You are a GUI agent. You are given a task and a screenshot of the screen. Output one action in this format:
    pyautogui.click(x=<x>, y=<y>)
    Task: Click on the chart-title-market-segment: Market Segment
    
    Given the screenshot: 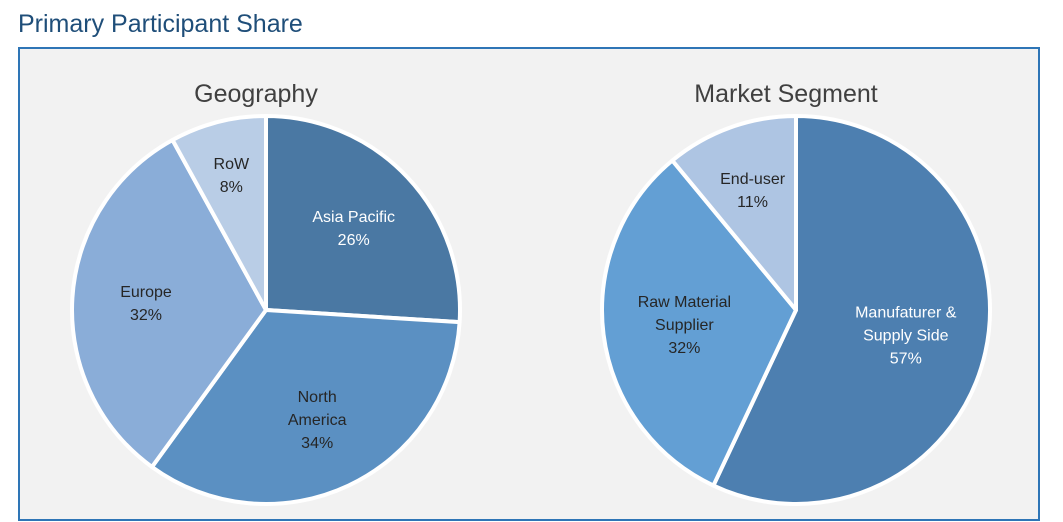 What is the action you would take?
    pyautogui.click(x=785, y=94)
    